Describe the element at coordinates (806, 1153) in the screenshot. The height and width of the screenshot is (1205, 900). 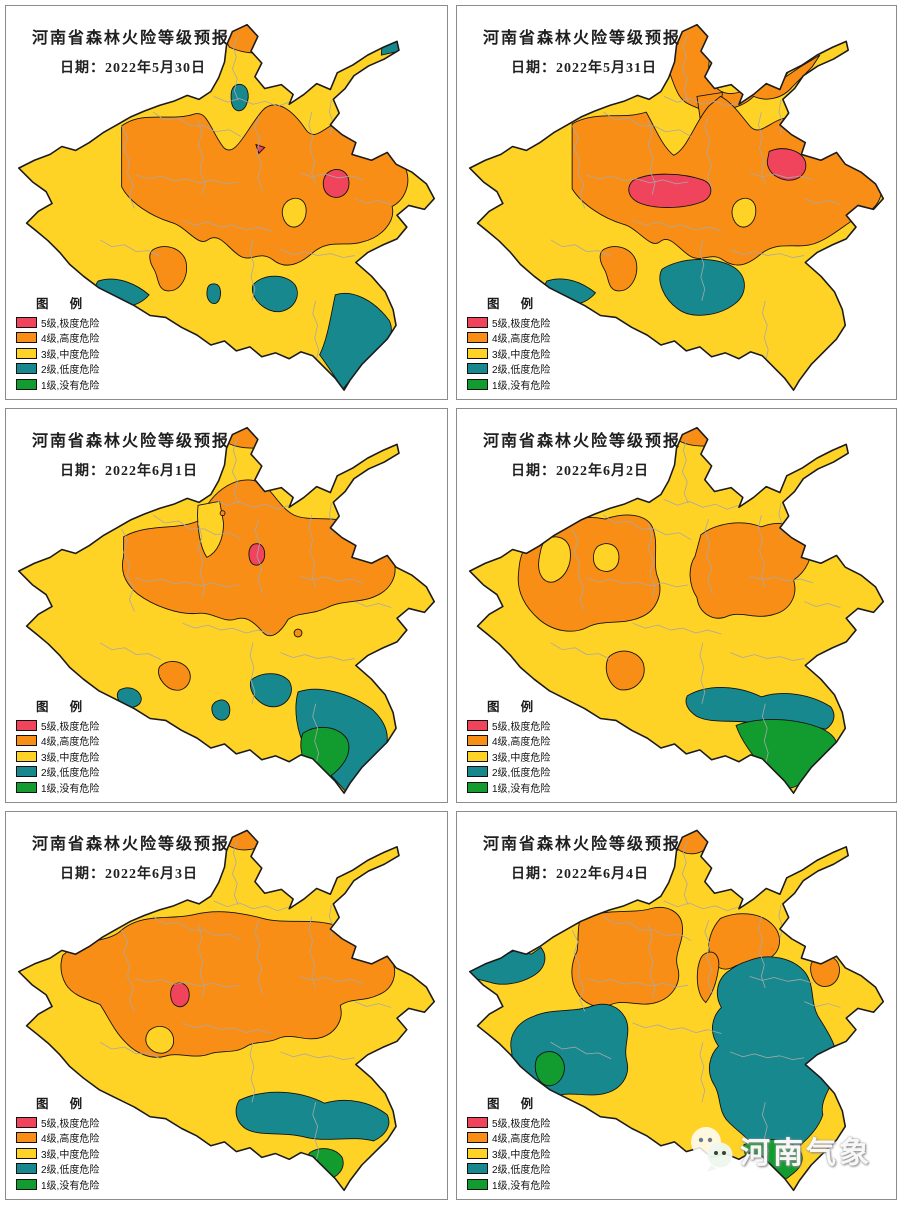
I see `watermark-text: 河南气象` at that location.